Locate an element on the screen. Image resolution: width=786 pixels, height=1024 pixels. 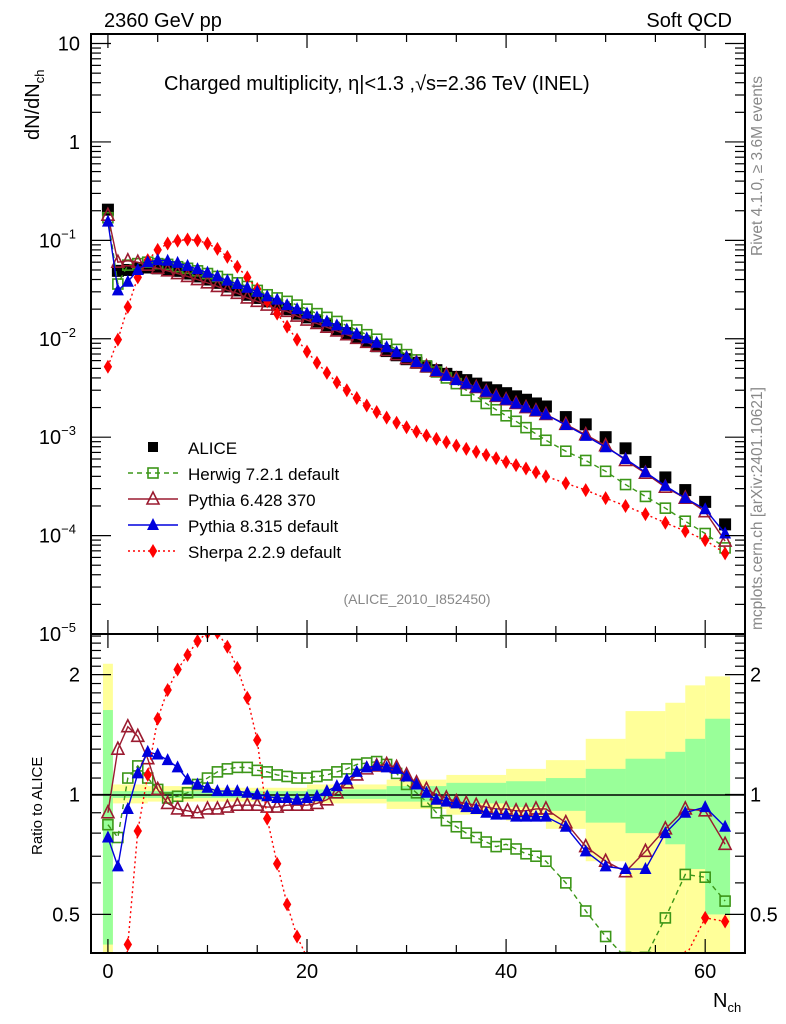
y-tick-label: 1 is located at coordinates (74, 143).